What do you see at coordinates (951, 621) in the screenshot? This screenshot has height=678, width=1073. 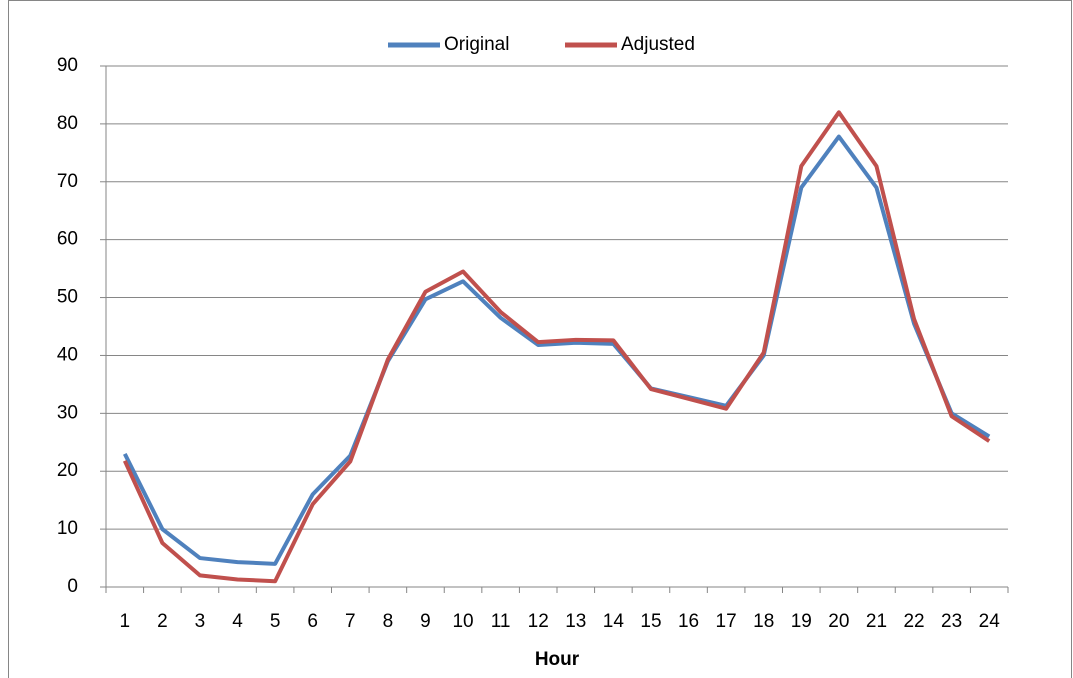 I see `x-tick-label: 23` at bounding box center [951, 621].